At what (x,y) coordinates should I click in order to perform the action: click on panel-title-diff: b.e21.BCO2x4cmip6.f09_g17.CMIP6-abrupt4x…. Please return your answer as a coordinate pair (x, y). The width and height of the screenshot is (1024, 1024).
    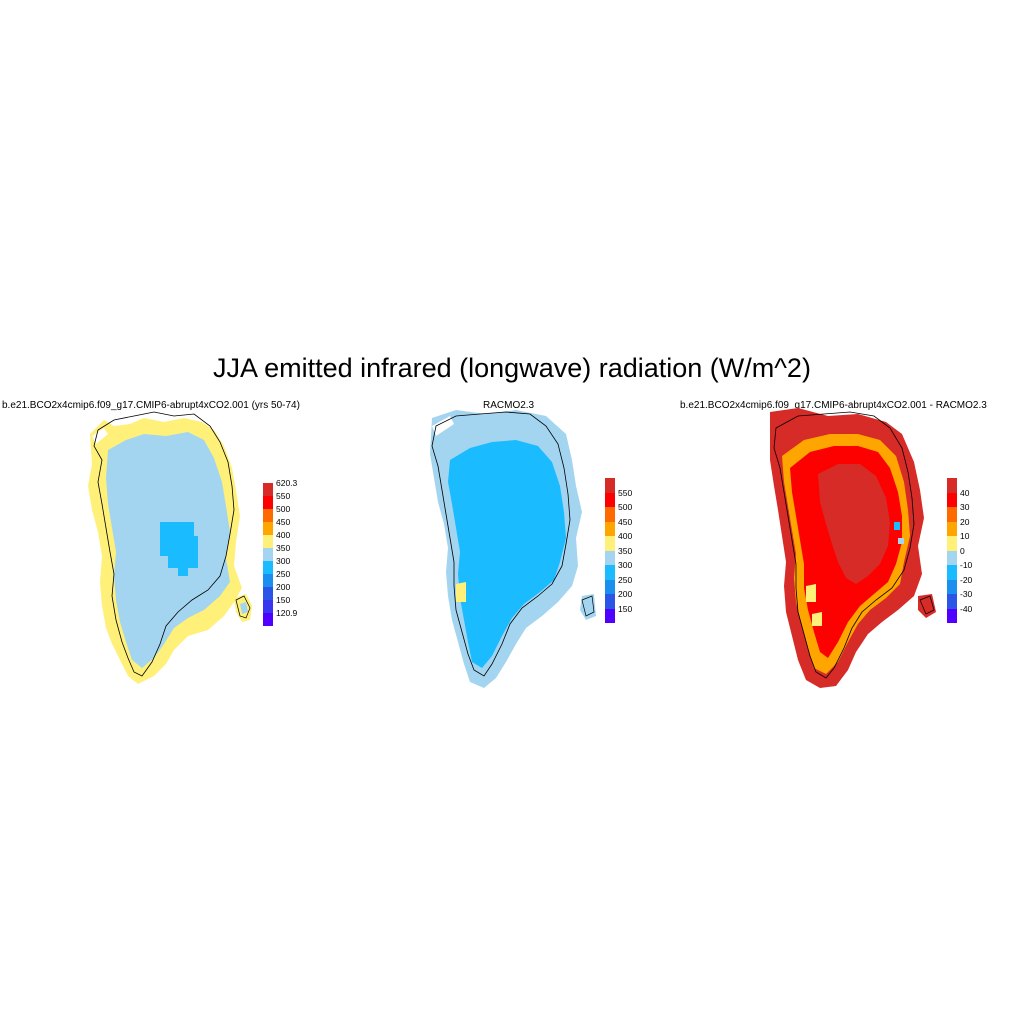
    Looking at the image, I should click on (833, 405).